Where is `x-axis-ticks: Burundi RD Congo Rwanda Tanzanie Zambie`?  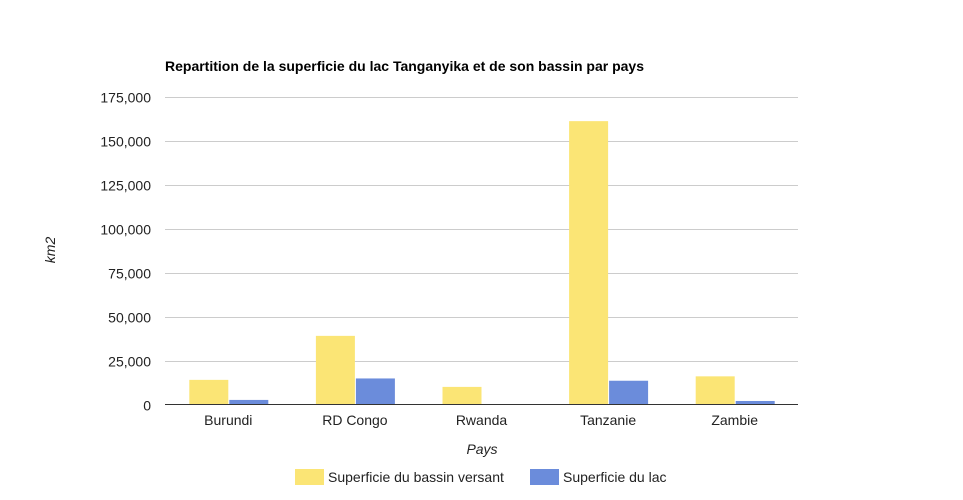
x-axis-ticks: Burundi RD Congo Rwanda Tanzanie Zambie is located at coordinates (481, 420).